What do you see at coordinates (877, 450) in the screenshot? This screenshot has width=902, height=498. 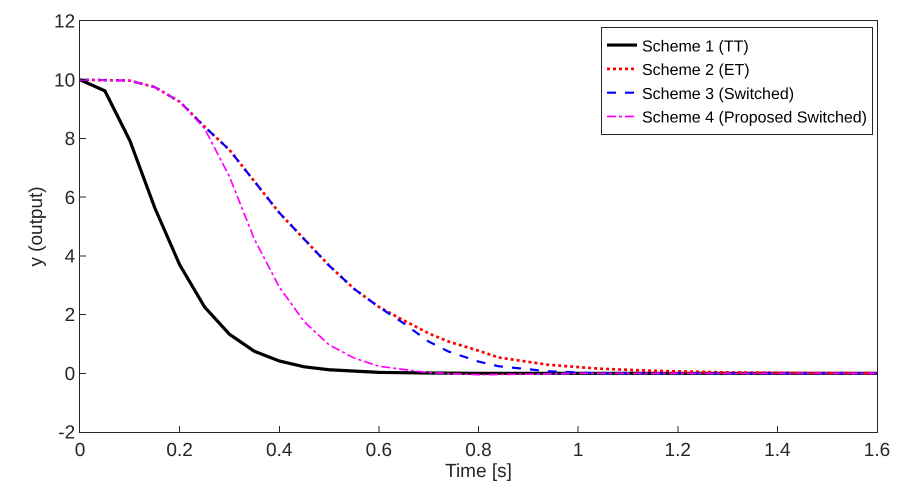 I see `x-tick-label: 1.6` at bounding box center [877, 450].